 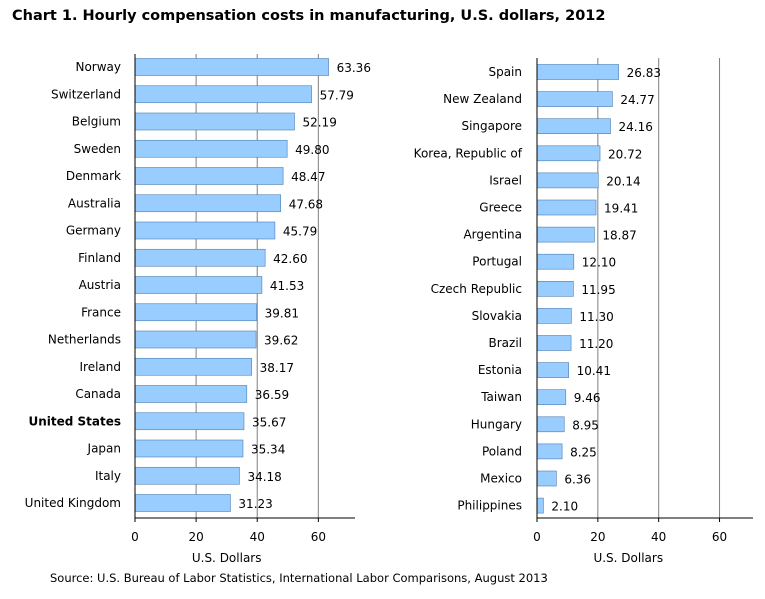 What do you see at coordinates (482, 99) in the screenshot?
I see `category-label: New Zealand` at bounding box center [482, 99].